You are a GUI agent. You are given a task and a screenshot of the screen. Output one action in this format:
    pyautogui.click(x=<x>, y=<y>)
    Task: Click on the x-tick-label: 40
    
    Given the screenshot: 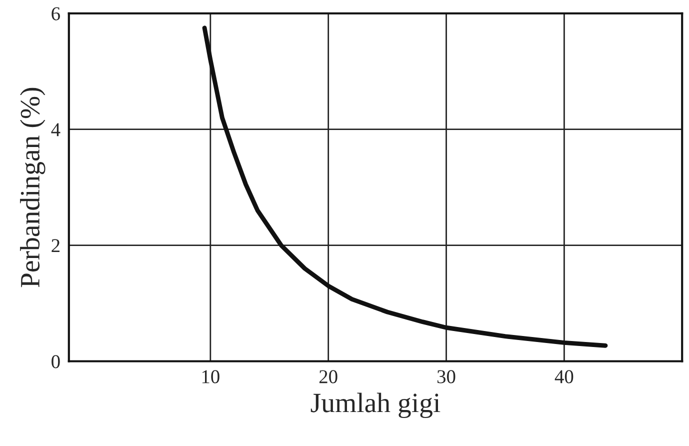 What is the action you would take?
    pyautogui.click(x=564, y=377)
    